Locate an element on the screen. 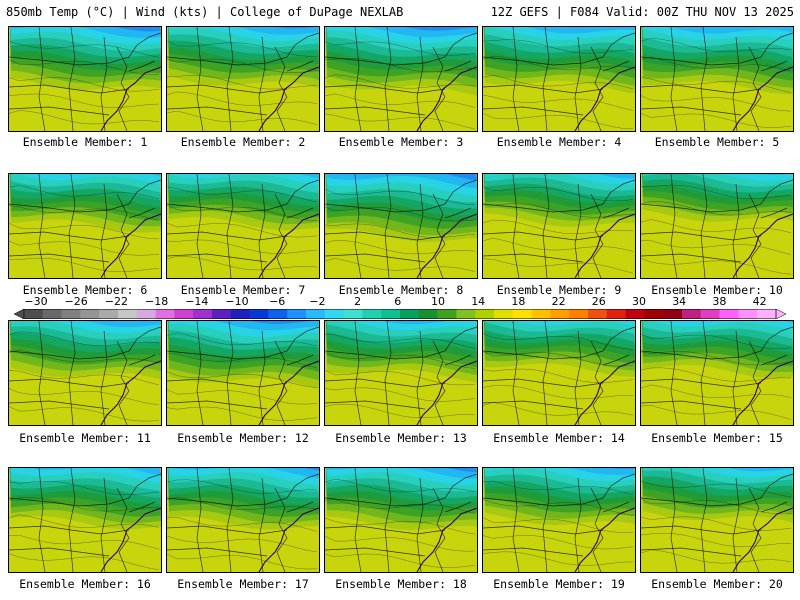 The height and width of the screenshot is (600, 800). colorbar-tick-label: 22 is located at coordinates (558, 301).